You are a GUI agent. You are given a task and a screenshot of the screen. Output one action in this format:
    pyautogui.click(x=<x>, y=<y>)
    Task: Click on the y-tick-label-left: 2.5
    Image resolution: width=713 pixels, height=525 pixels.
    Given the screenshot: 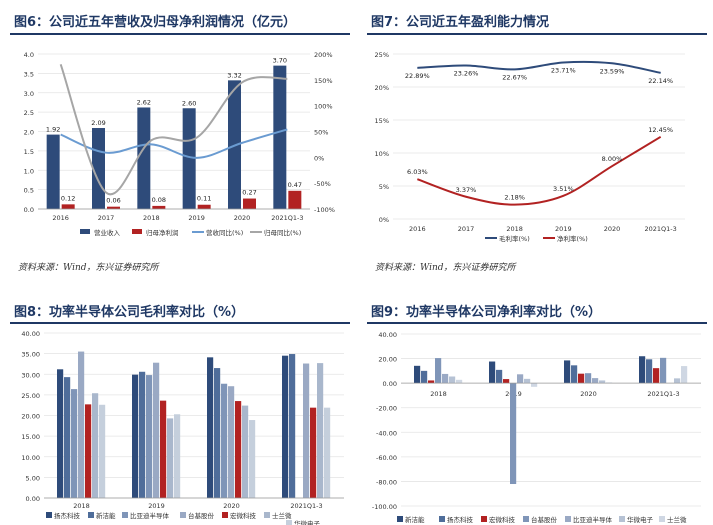 What is the action you would take?
    pyautogui.click(x=29, y=113)
    